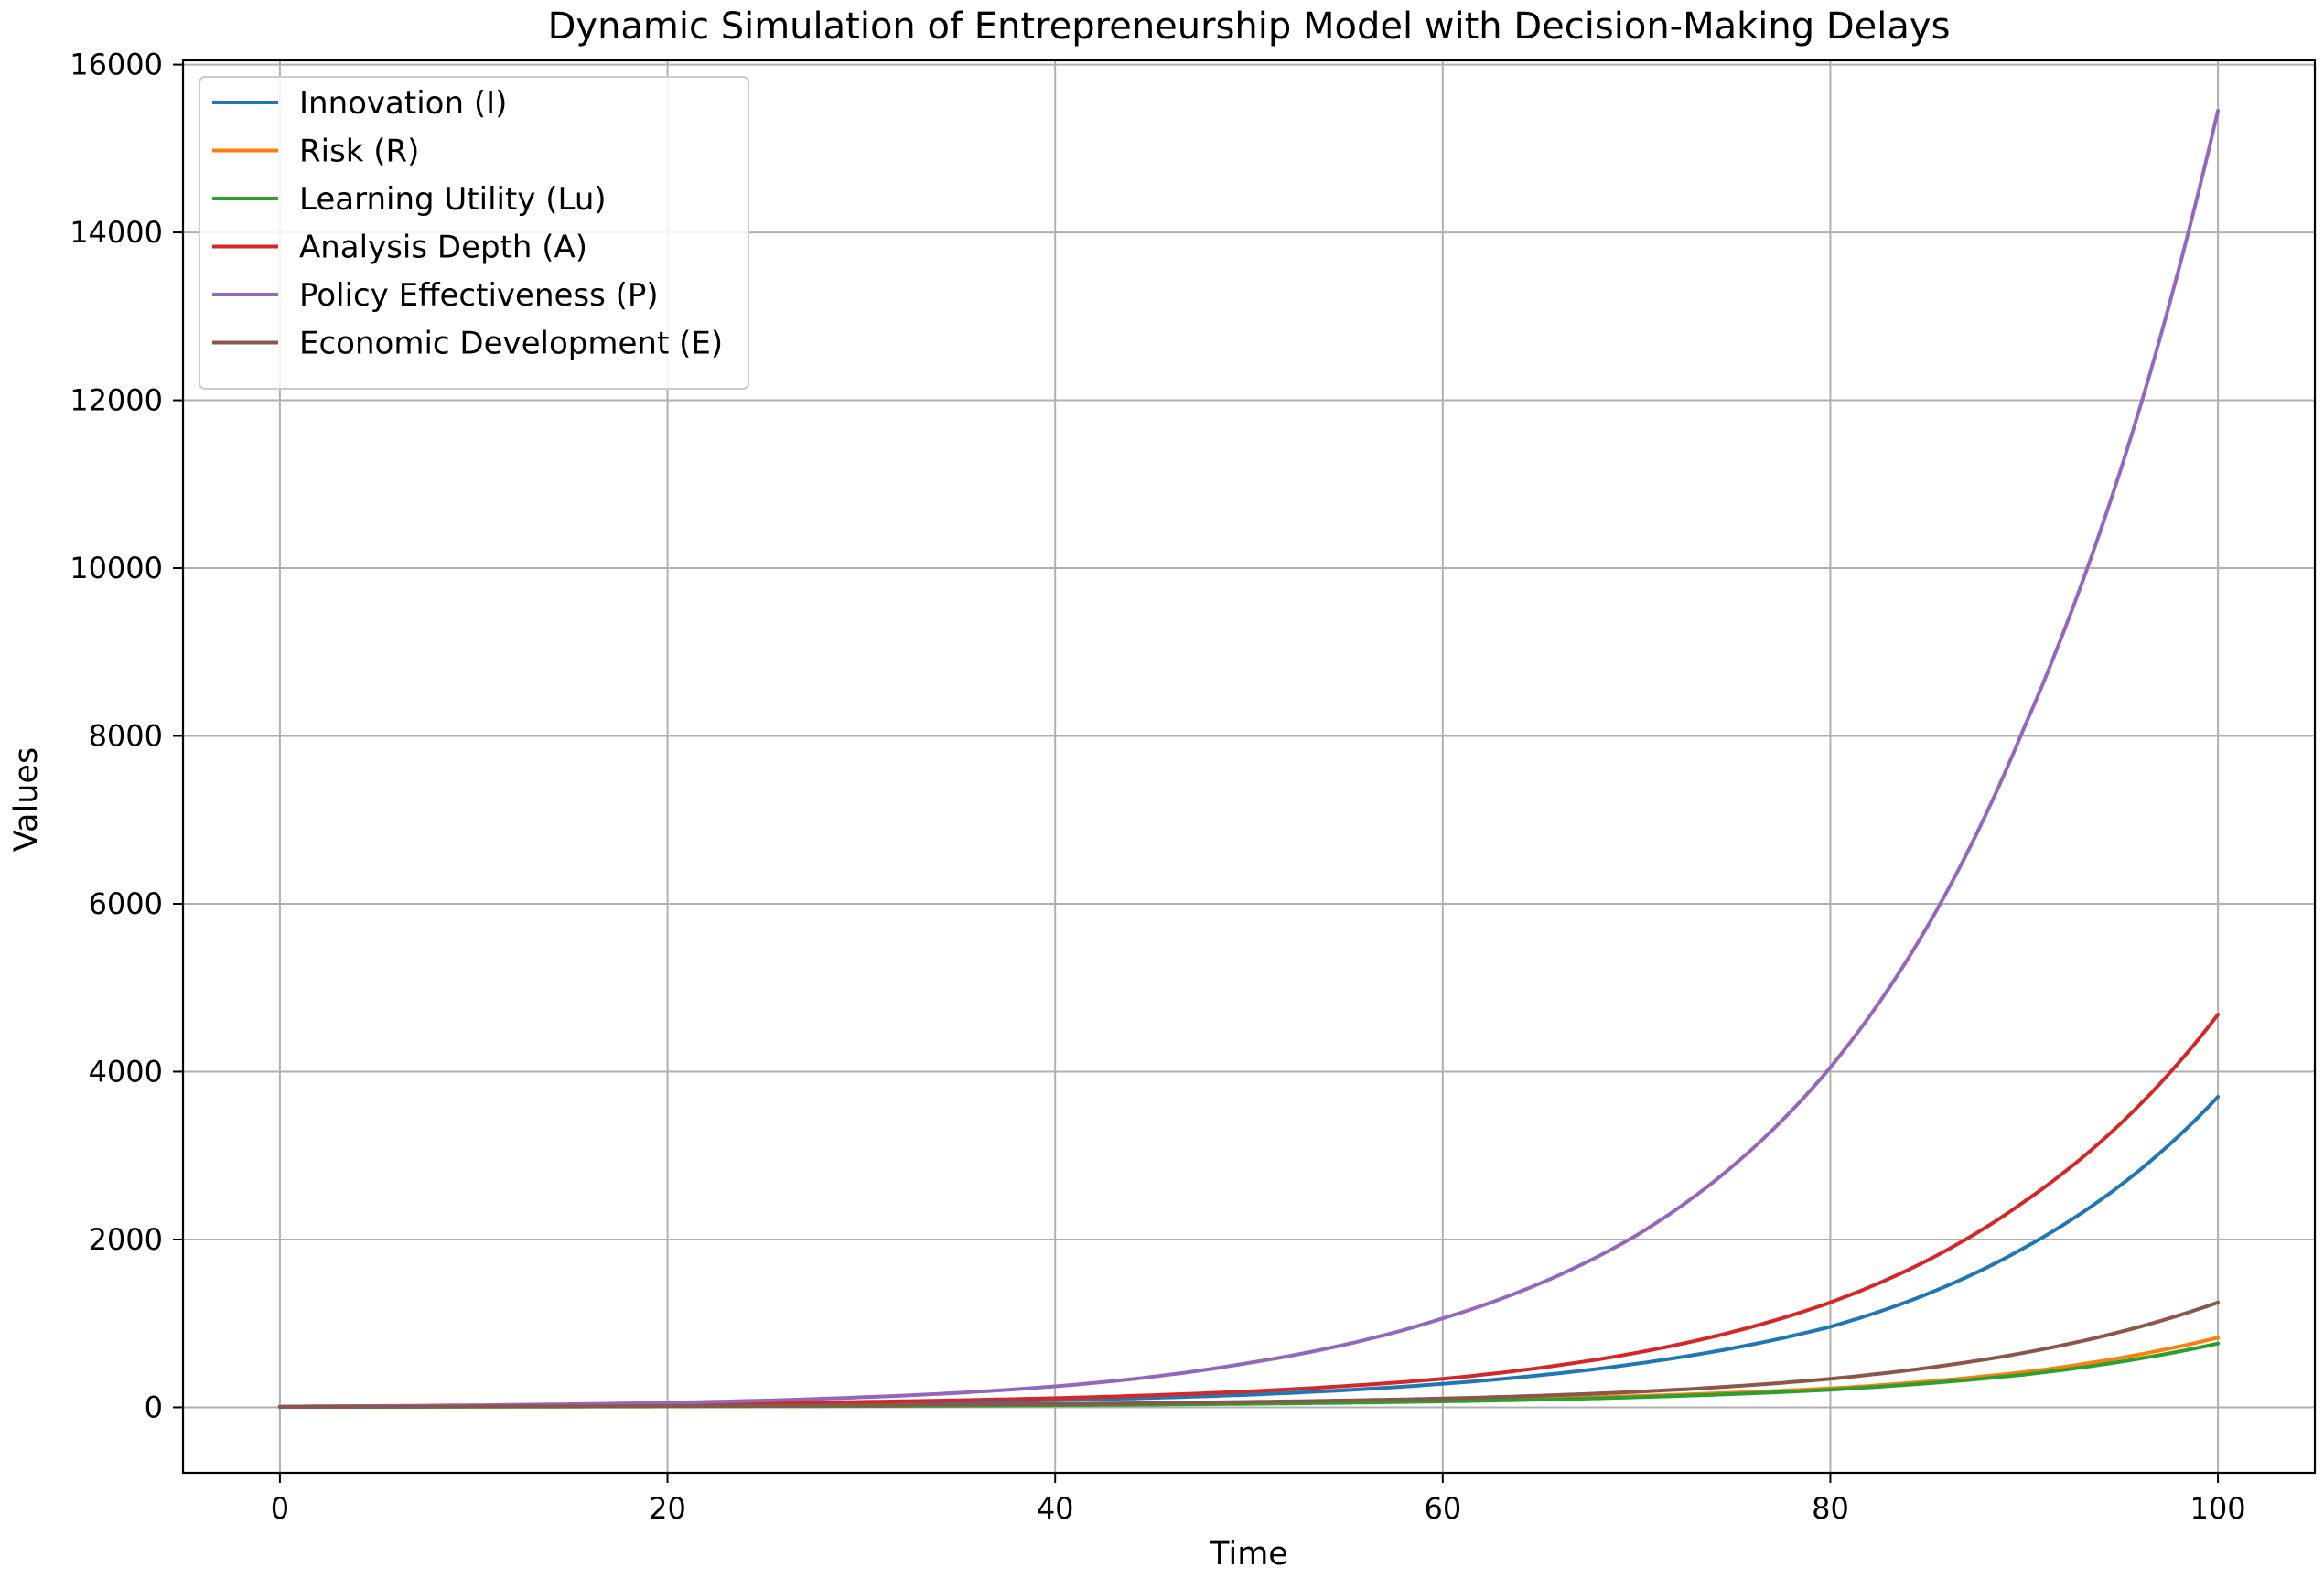 The width and height of the screenshot is (2324, 1578). Describe the element at coordinates (443, 248) in the screenshot. I see `legend-label: Analysis Depth (A)` at that location.